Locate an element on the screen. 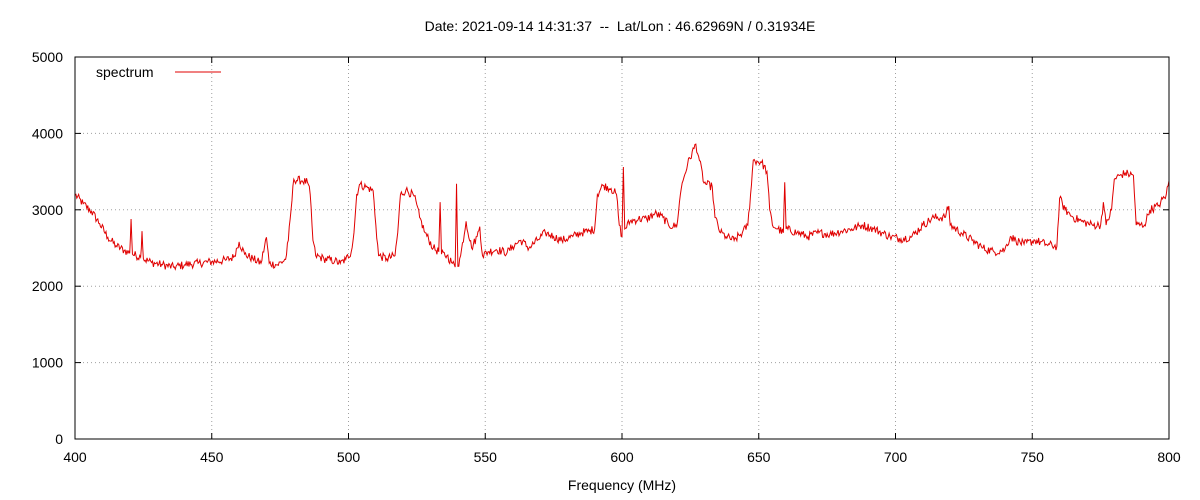 The height and width of the screenshot is (500, 1200). x-tick-label: 450 is located at coordinates (212, 457).